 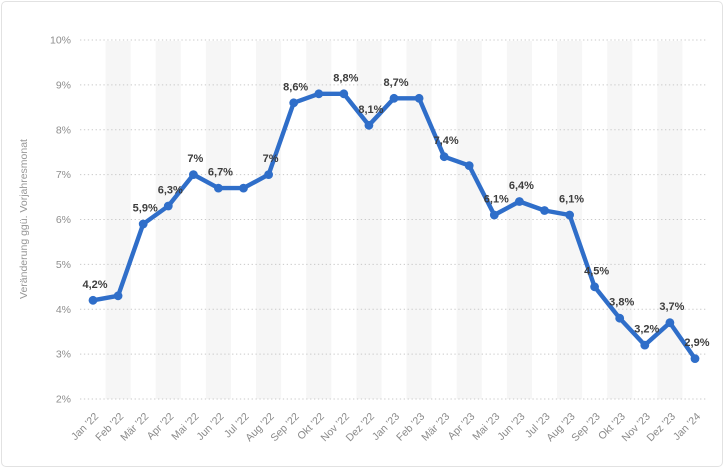 I want to click on x-axis-tick-label: Sep '22, so click(x=285, y=428).